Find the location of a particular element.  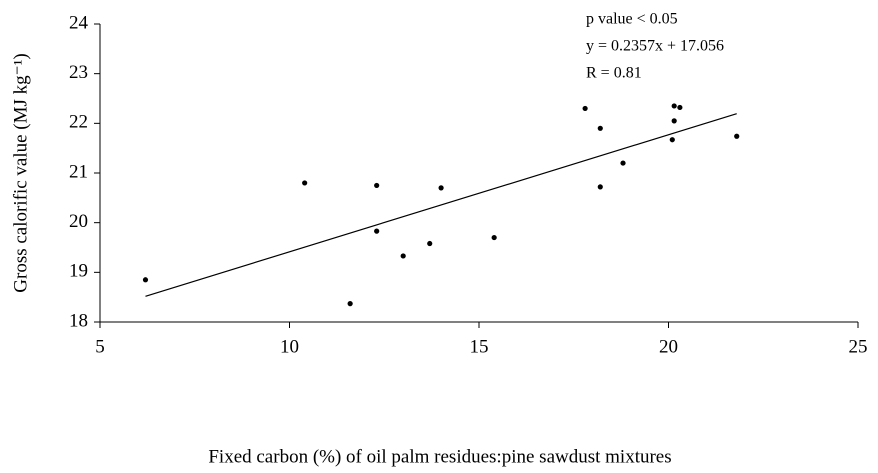

y-tick-label: 24 is located at coordinates (79, 22).